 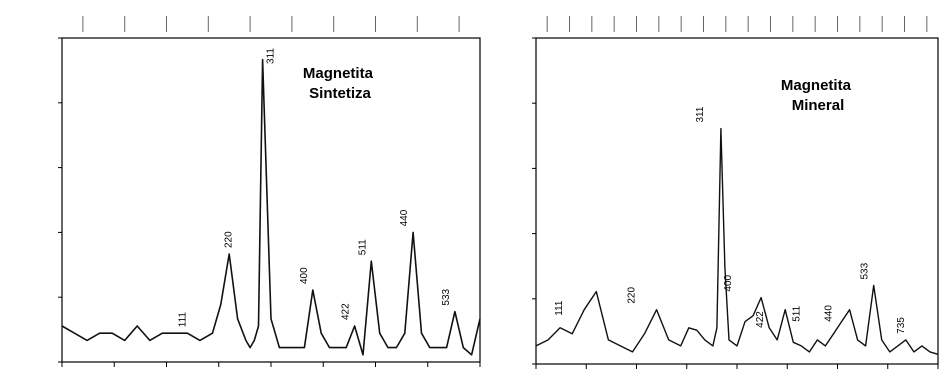 I want to click on right-title-line-1: Magnetita, so click(x=816, y=85).